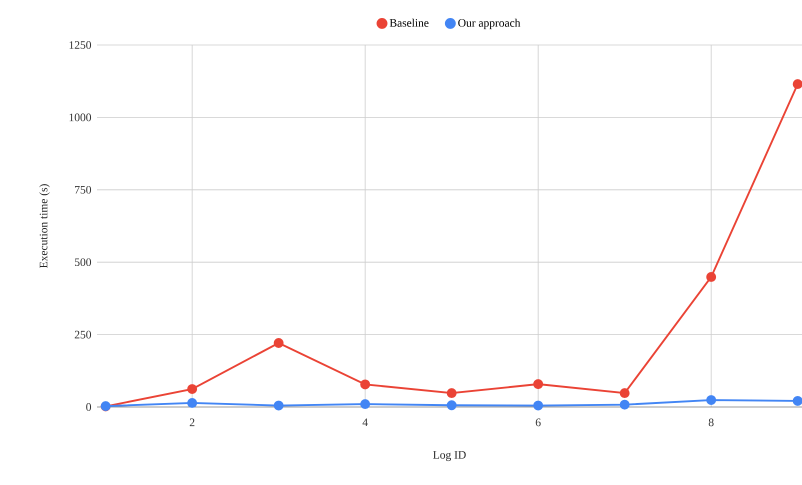 The width and height of the screenshot is (802, 485). Describe the element at coordinates (83, 190) in the screenshot. I see `y-tick-label: 750` at that location.